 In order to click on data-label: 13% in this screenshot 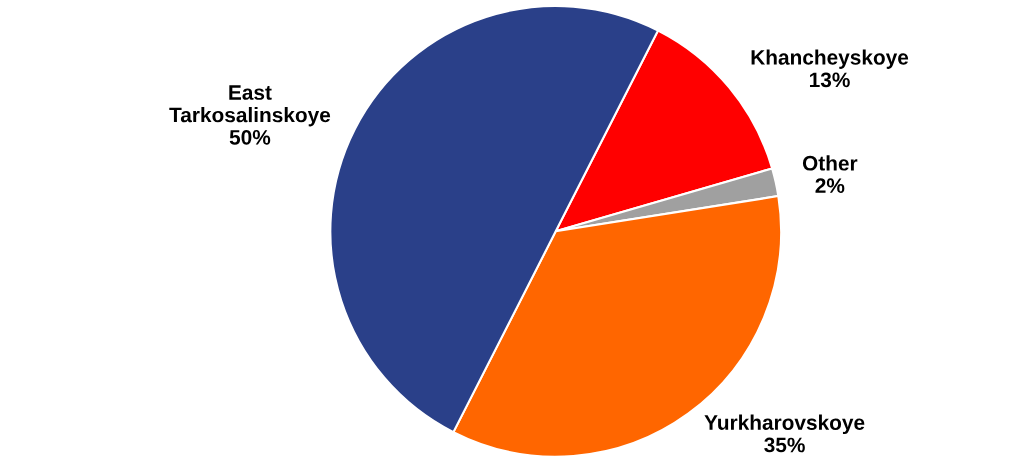, I will do `click(829, 80)`.